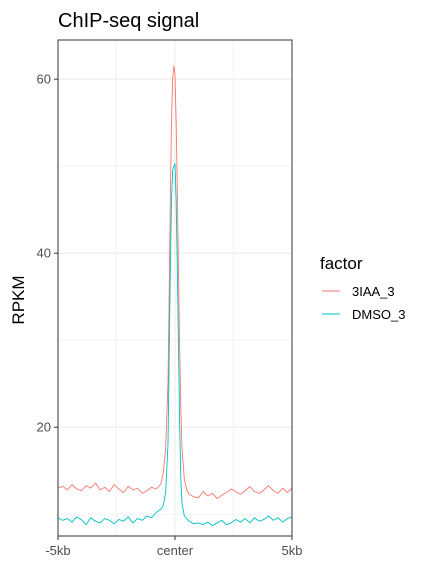 This screenshot has height=567, width=435. I want to click on y-axis-label: RPKM, so click(18, 299).